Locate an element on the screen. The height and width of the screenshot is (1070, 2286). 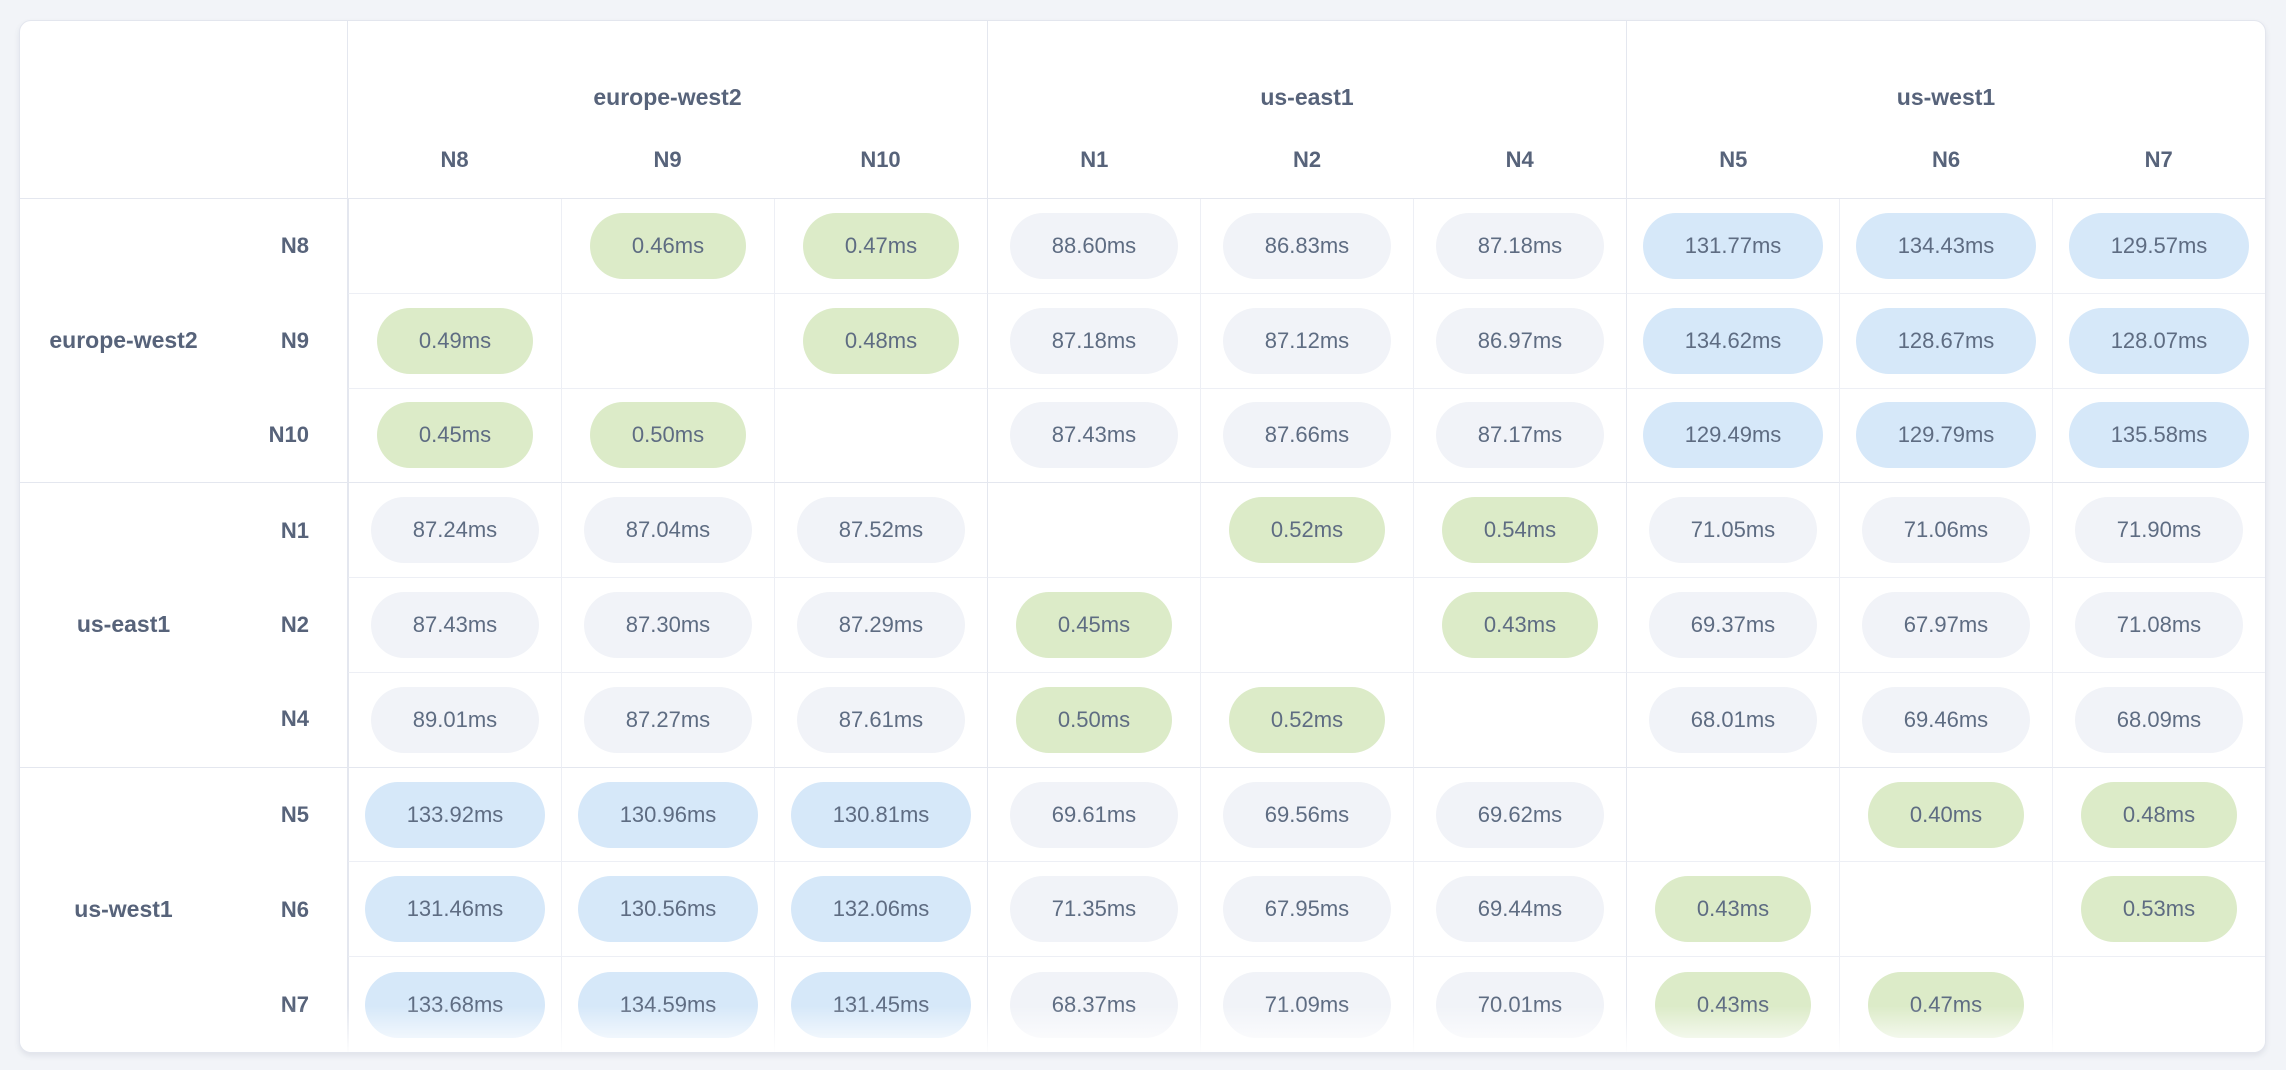
latency-value-pill: 87.29ms is located at coordinates (881, 624).